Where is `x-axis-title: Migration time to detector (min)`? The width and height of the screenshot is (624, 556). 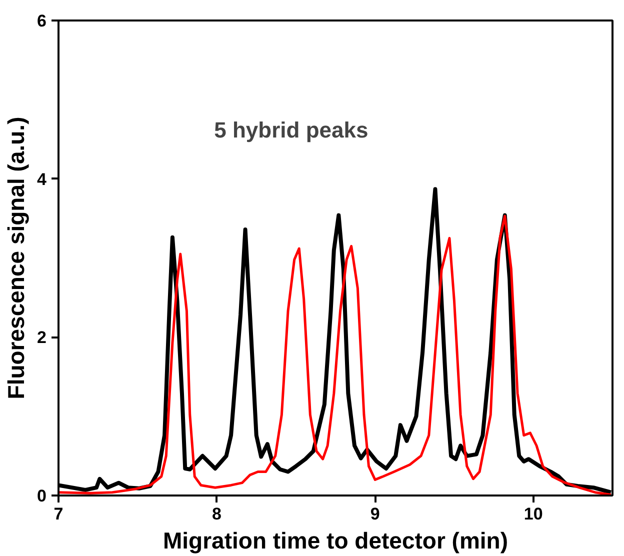 x-axis-title: Migration time to detector (min) is located at coordinates (335, 541).